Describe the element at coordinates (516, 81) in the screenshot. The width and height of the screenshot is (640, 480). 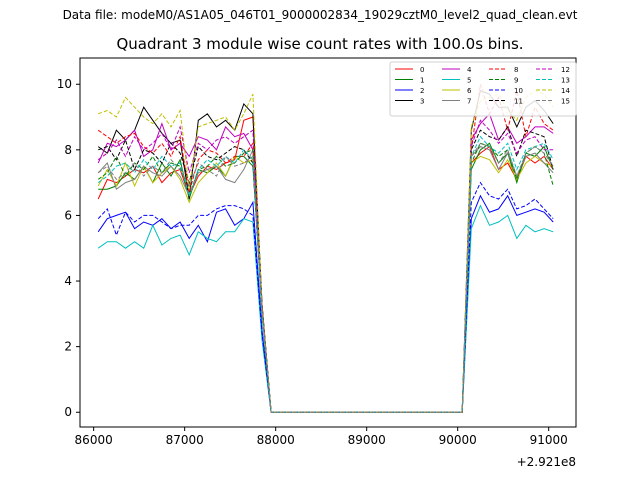
I see `legend-label-9: 9` at that location.